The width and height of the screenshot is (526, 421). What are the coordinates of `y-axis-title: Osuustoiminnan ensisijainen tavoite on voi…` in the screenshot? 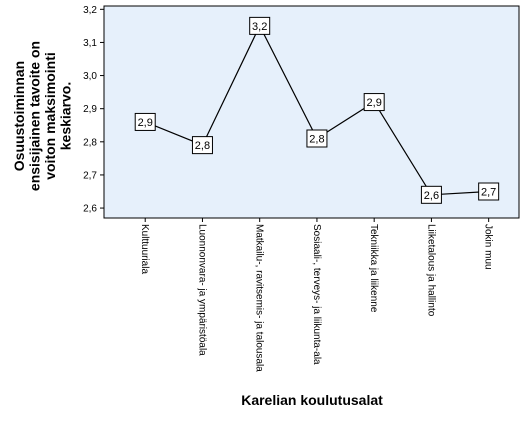 It's located at (42, 116).